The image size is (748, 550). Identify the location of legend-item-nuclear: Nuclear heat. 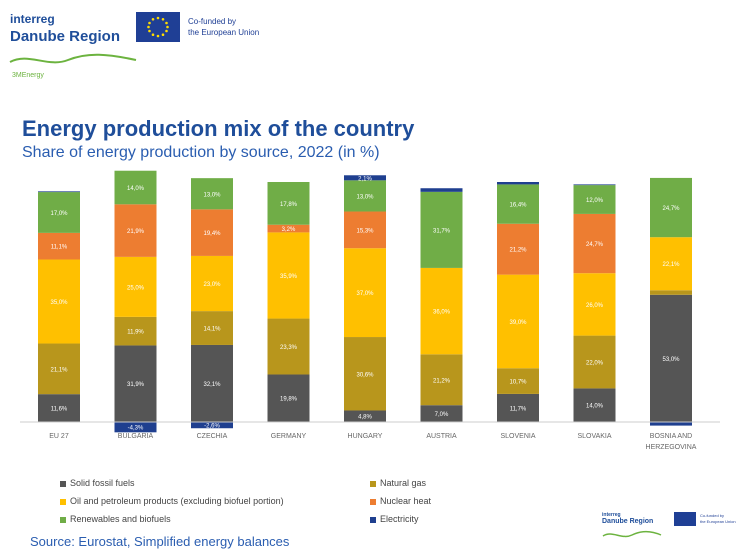
(400, 501).